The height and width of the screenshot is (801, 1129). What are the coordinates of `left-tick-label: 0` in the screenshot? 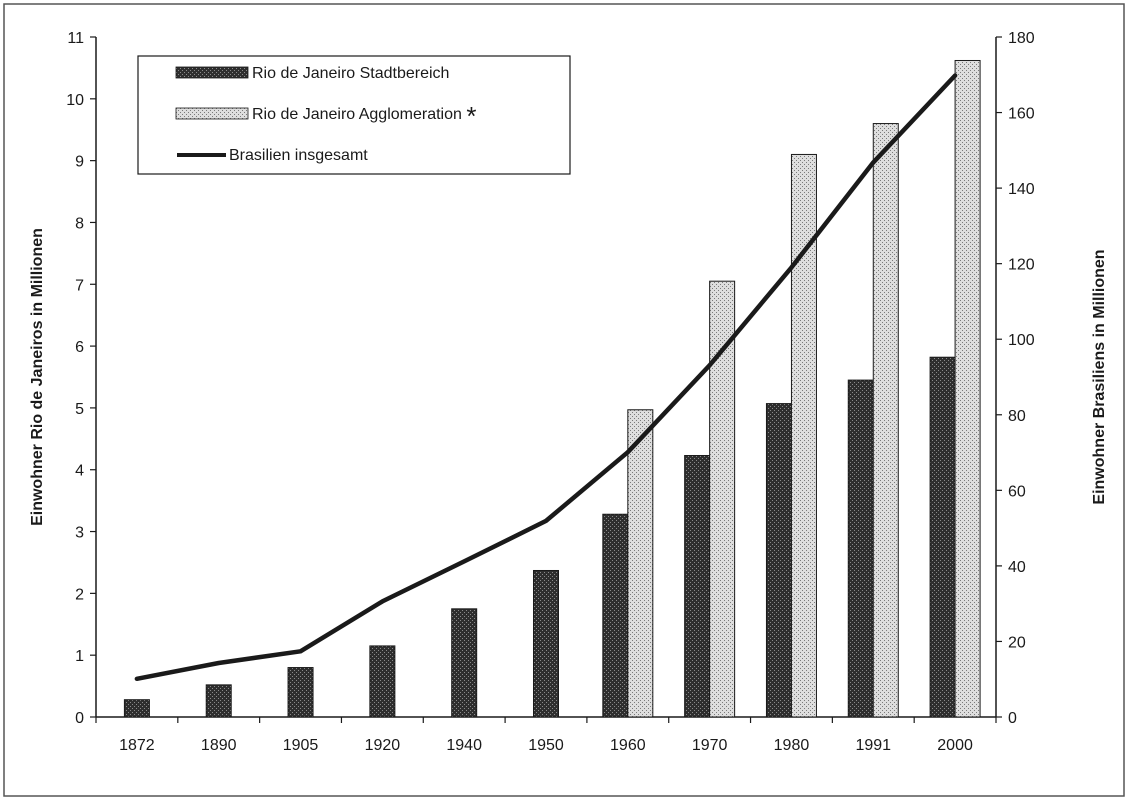 It's located at (79, 718).